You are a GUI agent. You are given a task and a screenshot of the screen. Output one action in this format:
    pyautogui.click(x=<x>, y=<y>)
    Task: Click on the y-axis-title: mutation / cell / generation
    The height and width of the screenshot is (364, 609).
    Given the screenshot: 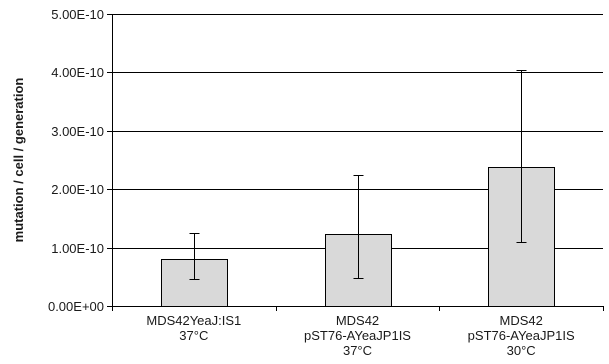 What is the action you would take?
    pyautogui.click(x=18, y=160)
    